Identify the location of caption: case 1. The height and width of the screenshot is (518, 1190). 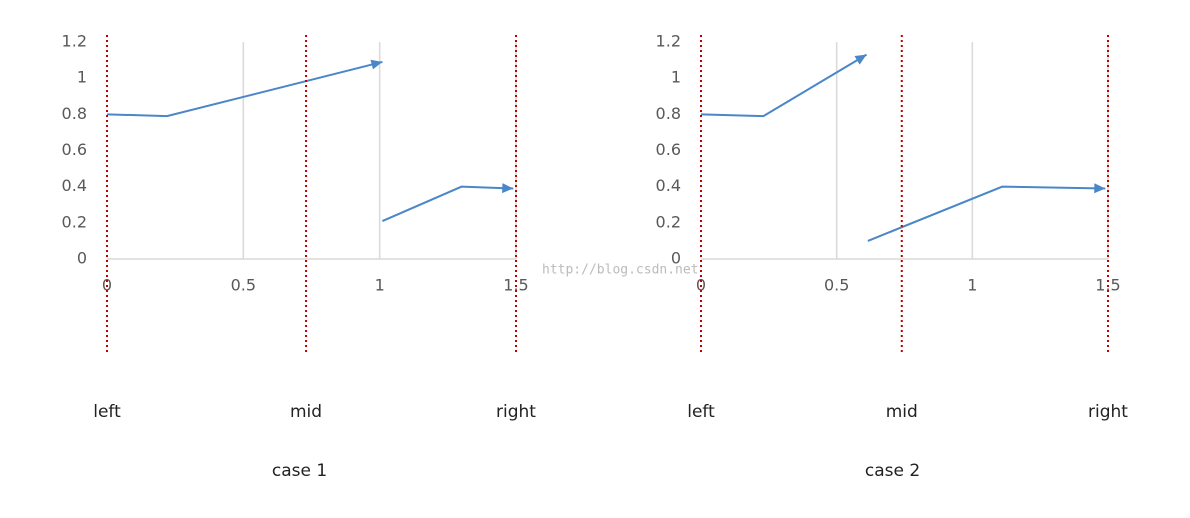
(299, 471).